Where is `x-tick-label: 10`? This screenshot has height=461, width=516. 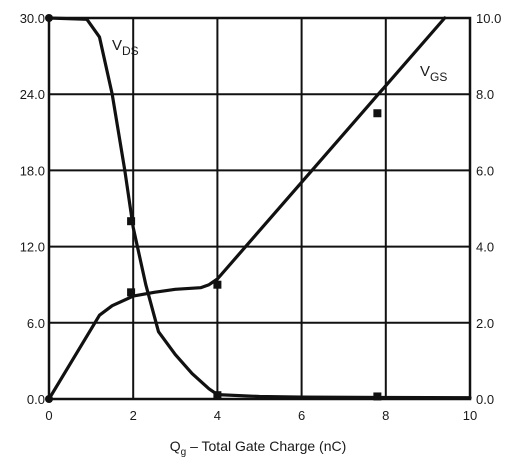 x-tick-label: 10 is located at coordinates (470, 415).